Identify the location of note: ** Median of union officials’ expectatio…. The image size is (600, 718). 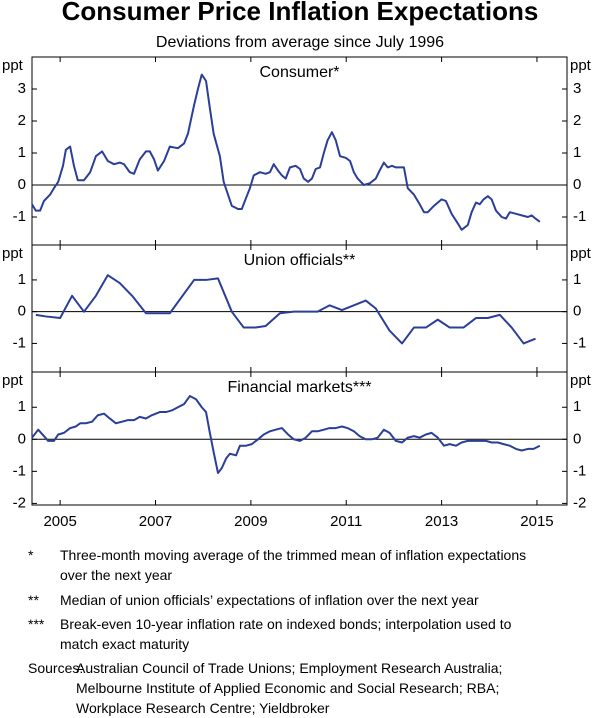
(300, 600).